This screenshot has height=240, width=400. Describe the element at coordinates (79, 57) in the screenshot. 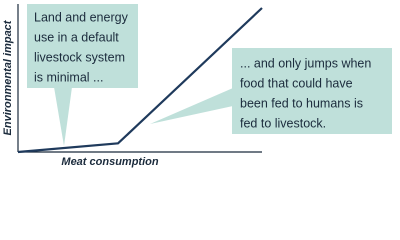

I see `annotation-text: livestock system` at that location.